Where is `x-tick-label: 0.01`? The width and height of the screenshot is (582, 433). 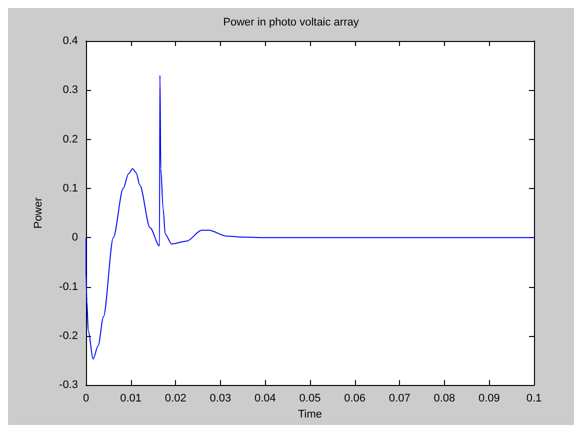 x-tick-label: 0.01 is located at coordinates (131, 398).